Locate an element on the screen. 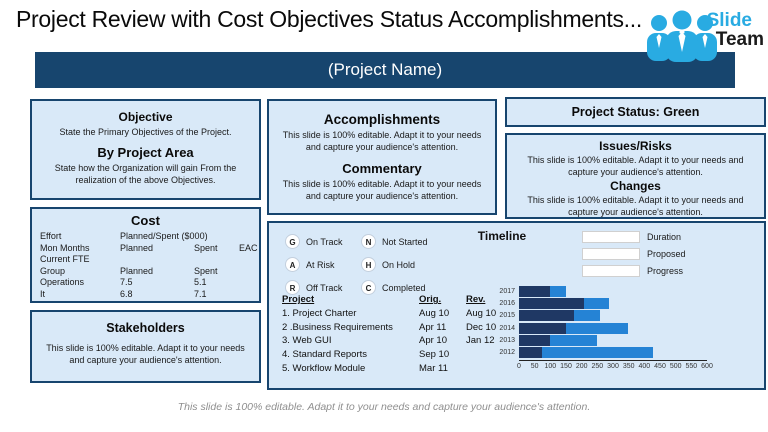 This screenshot has width=768, height=432. project-table-cell: Apr 11 is located at coordinates (433, 327).